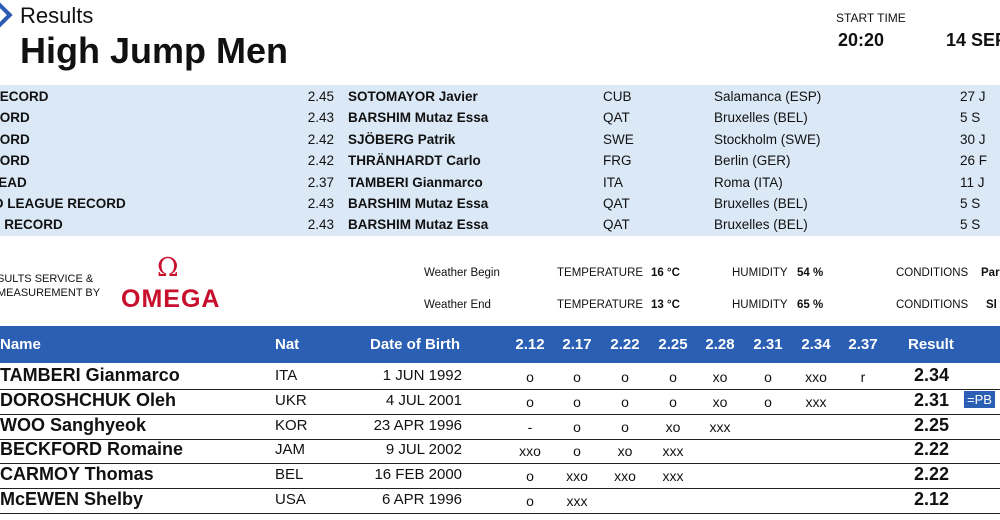 Image resolution: width=1000 pixels, height=520 pixels. What do you see at coordinates (768, 96) in the screenshot?
I see `record-venue: Salamanca (ESP)` at bounding box center [768, 96].